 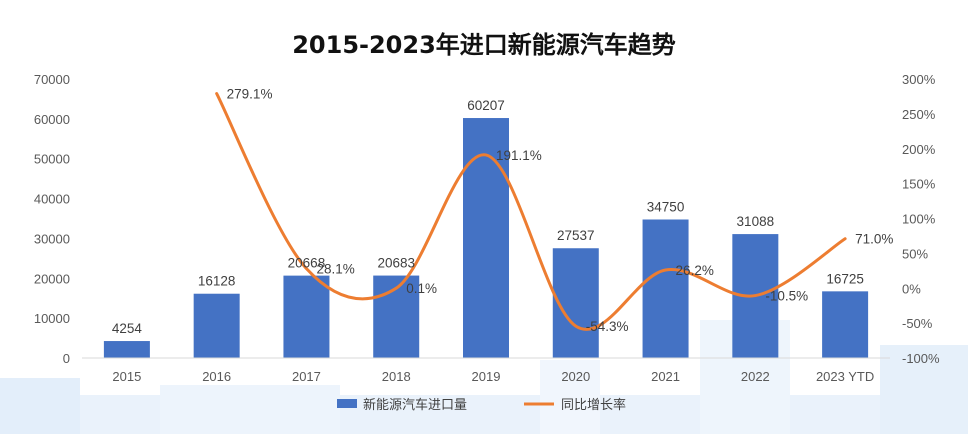 What do you see at coordinates (755, 376) in the screenshot?
I see `x-axis-tick-label: 2022` at bounding box center [755, 376].